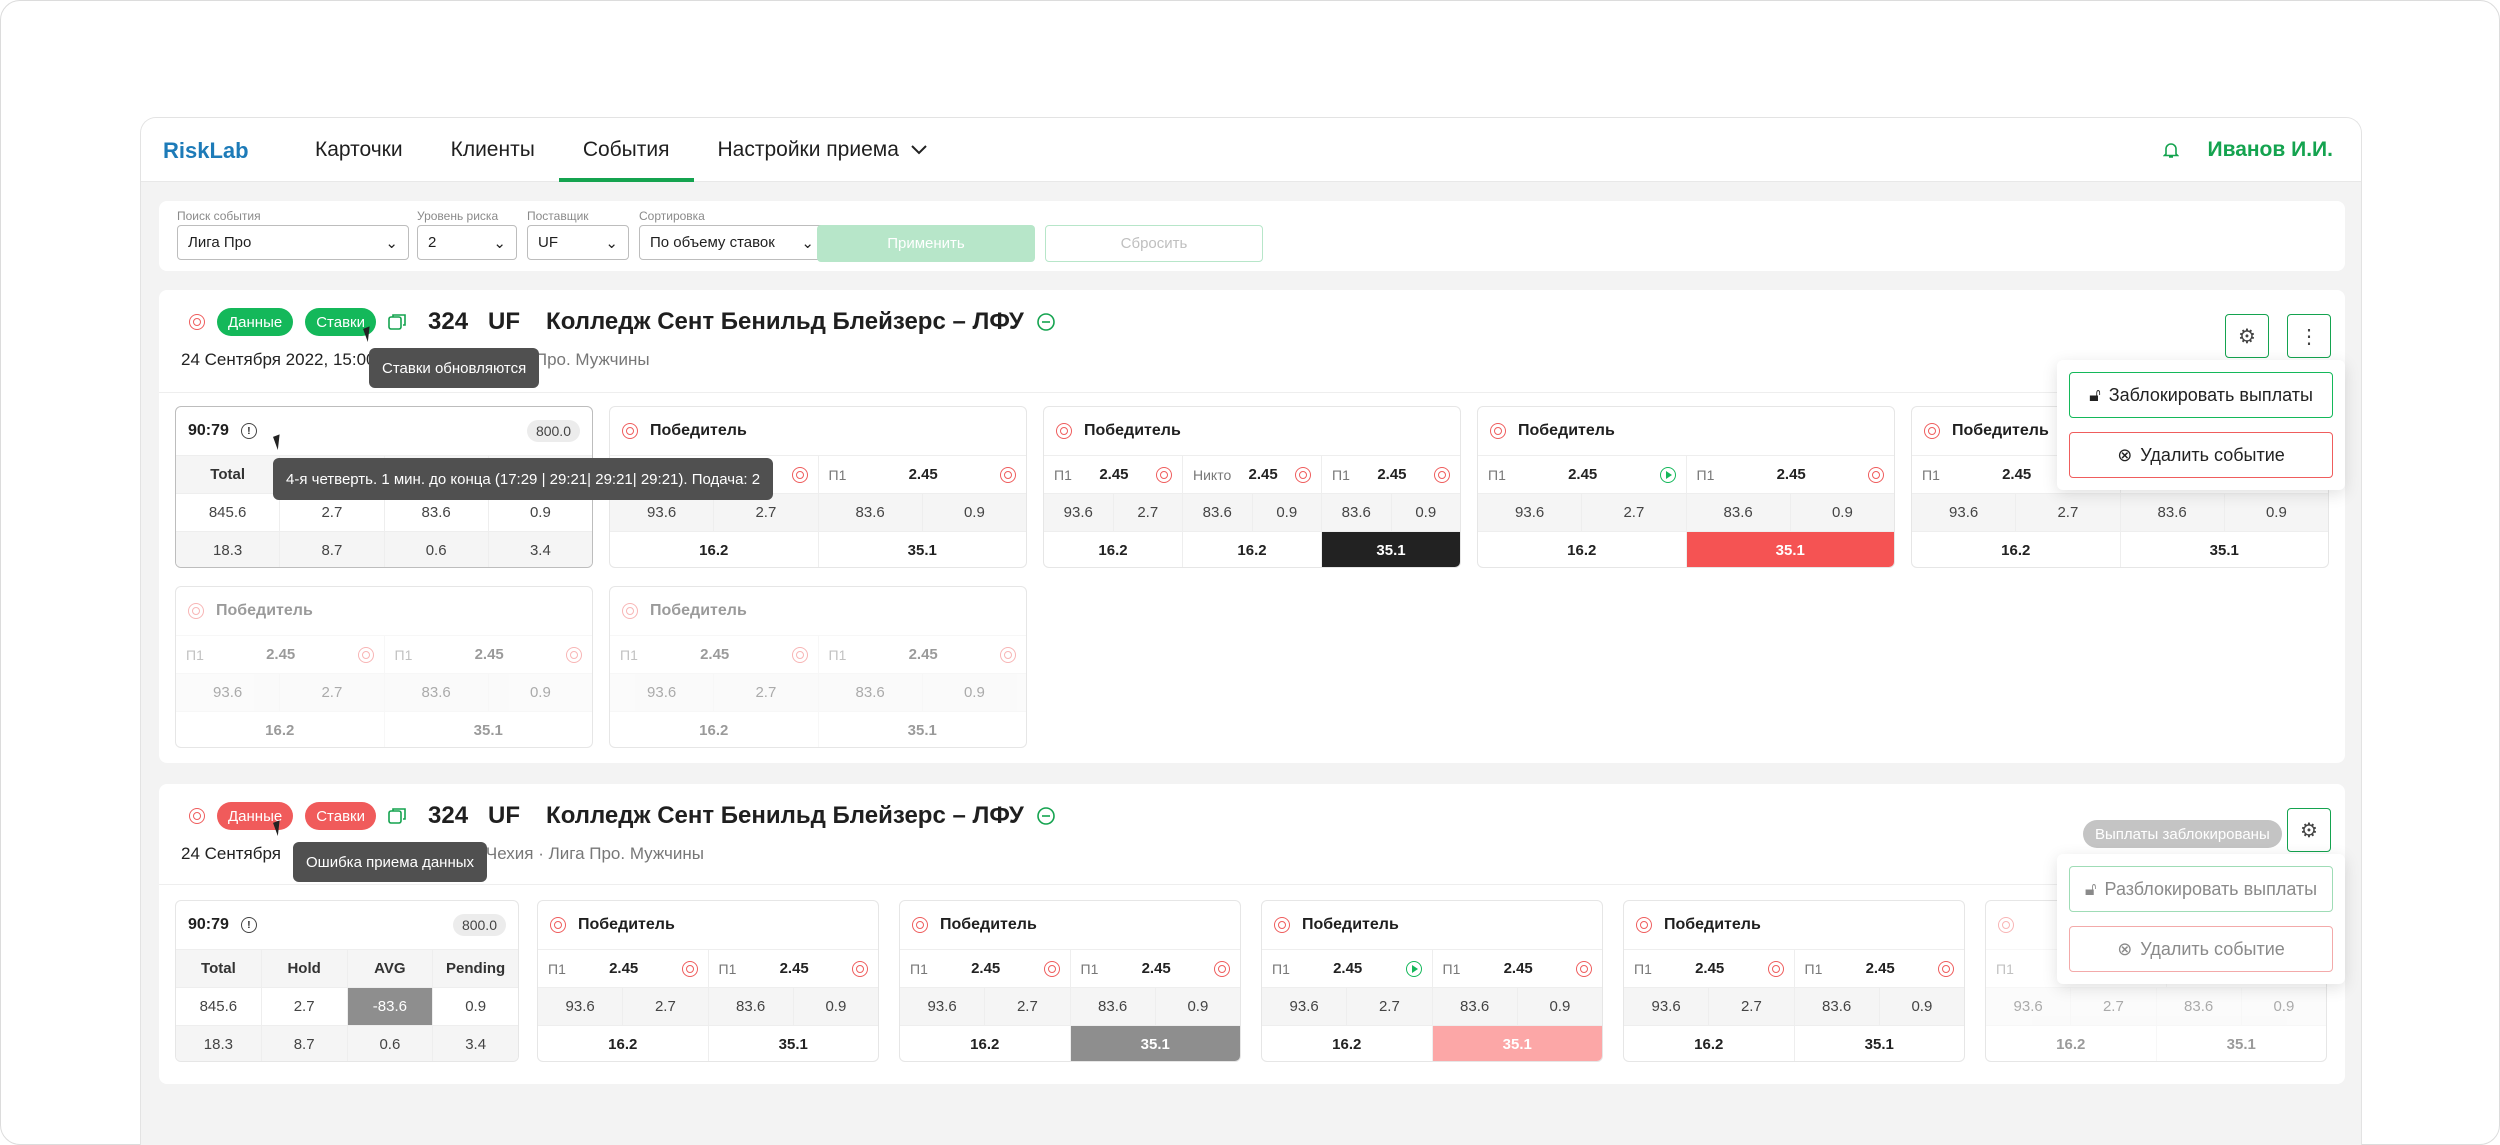 The height and width of the screenshot is (1145, 2500). Describe the element at coordinates (626, 150) in the screenshot. I see `nav-events: События` at that location.